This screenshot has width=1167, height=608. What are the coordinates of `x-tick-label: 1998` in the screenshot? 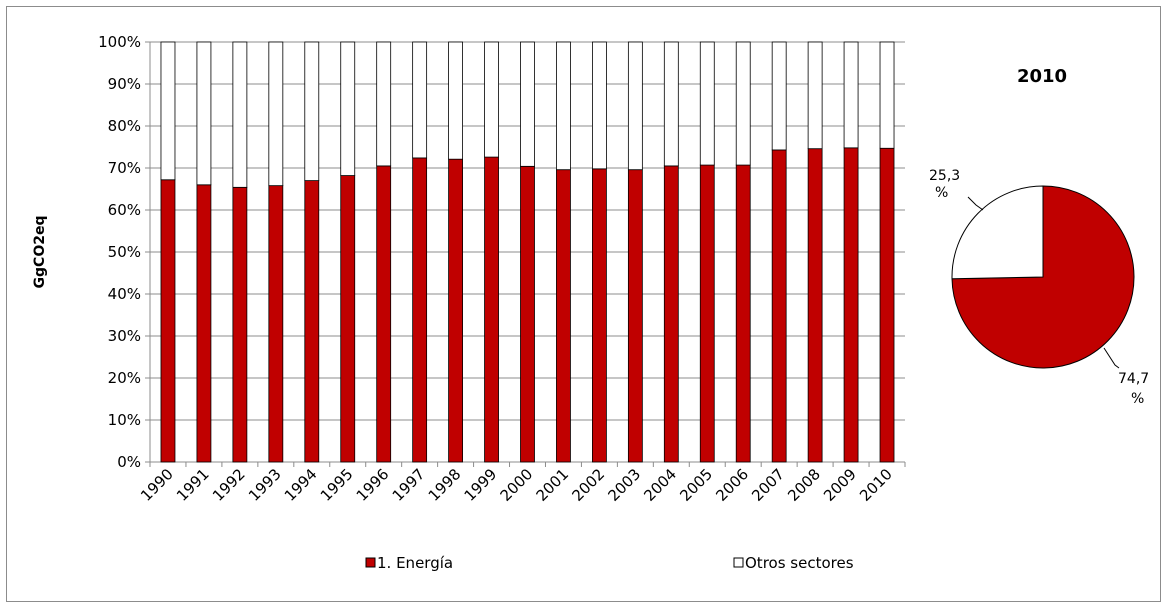 It's located at (445, 485).